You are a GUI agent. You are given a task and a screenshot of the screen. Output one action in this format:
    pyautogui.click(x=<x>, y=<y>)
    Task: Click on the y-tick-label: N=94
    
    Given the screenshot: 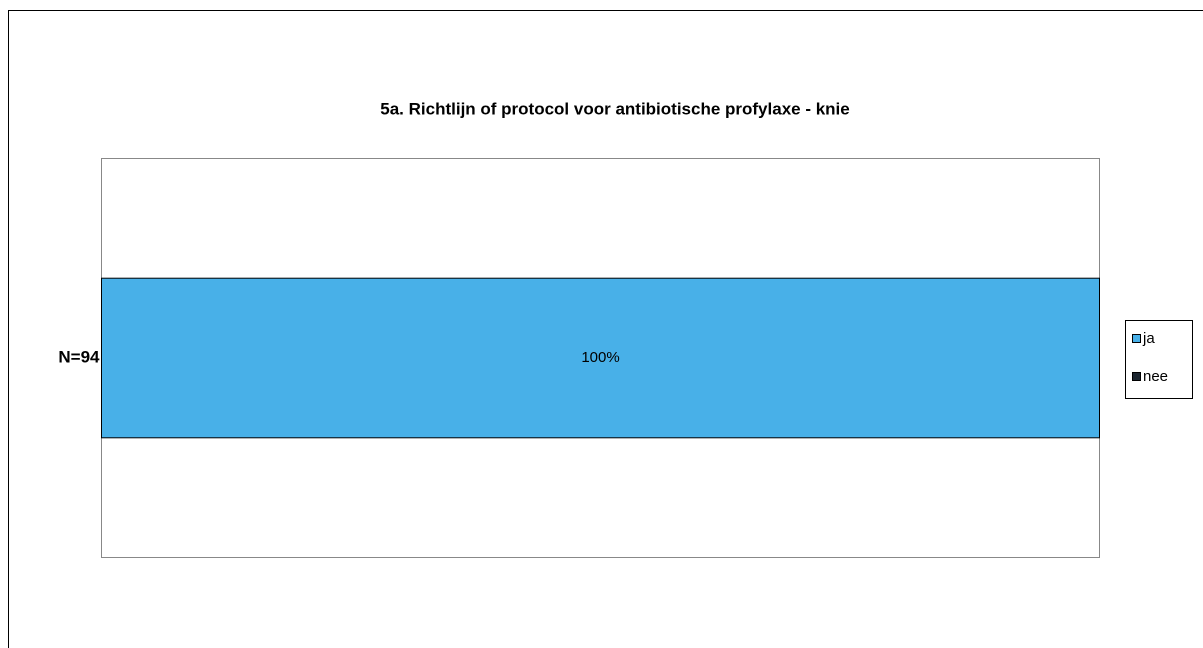 What is the action you would take?
    pyautogui.click(x=79, y=356)
    